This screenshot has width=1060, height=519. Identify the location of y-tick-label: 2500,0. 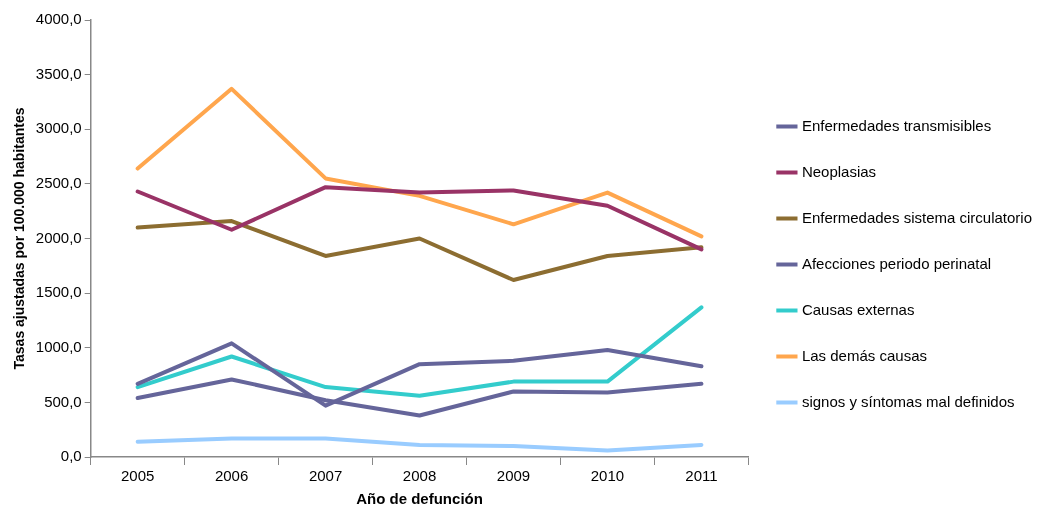
(58, 183).